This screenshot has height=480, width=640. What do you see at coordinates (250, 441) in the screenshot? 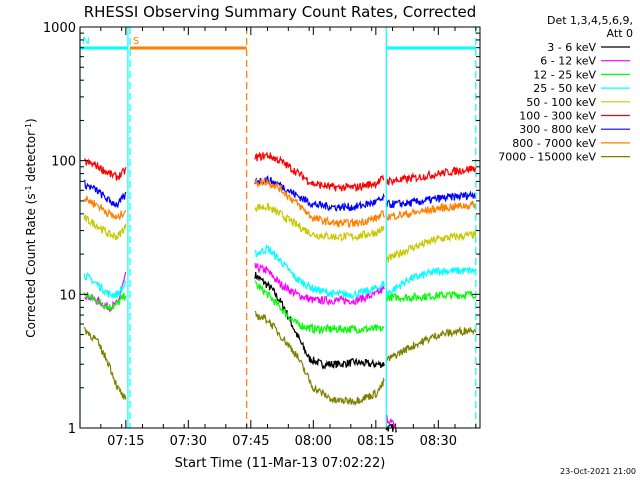
I see `x-tick-label-2: 07:45` at bounding box center [250, 441].